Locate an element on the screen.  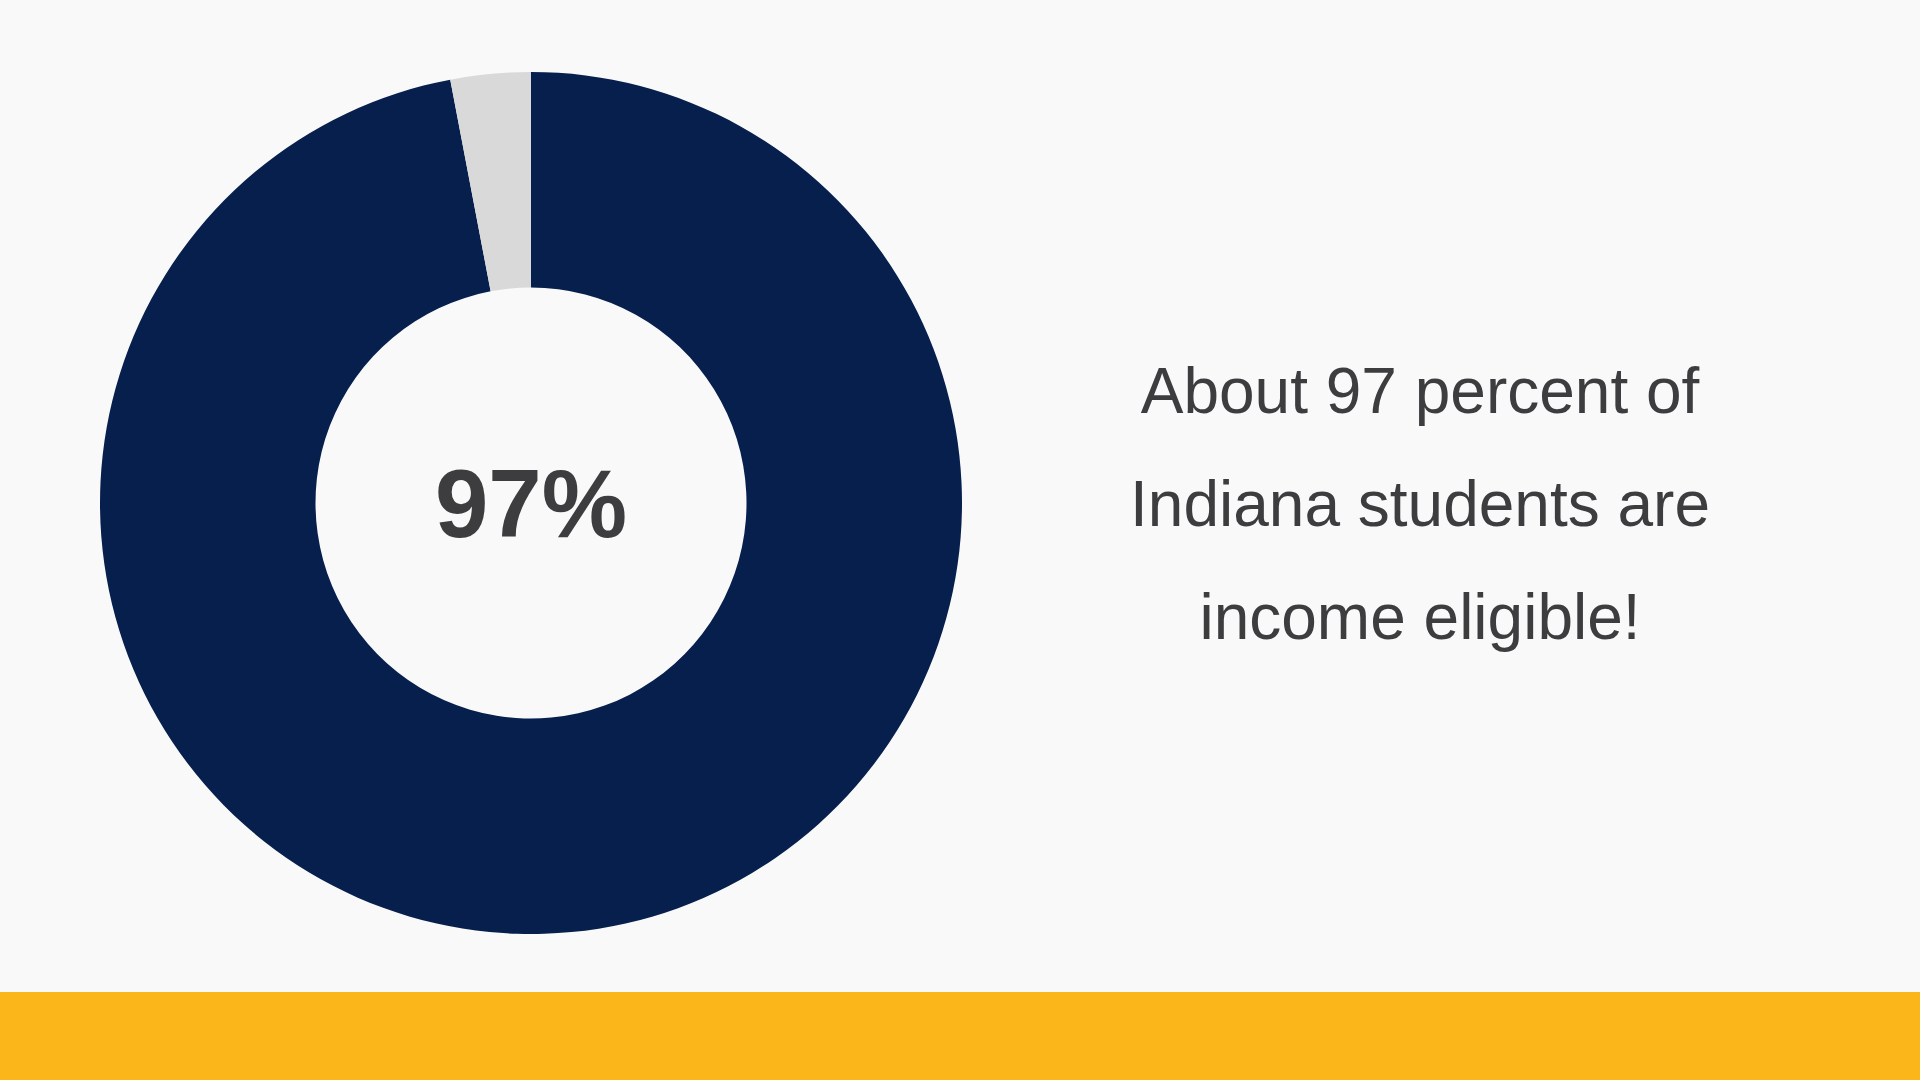
text: About 97 percent of Indiana students are income eligible! is located at coordinates (1420, 504).